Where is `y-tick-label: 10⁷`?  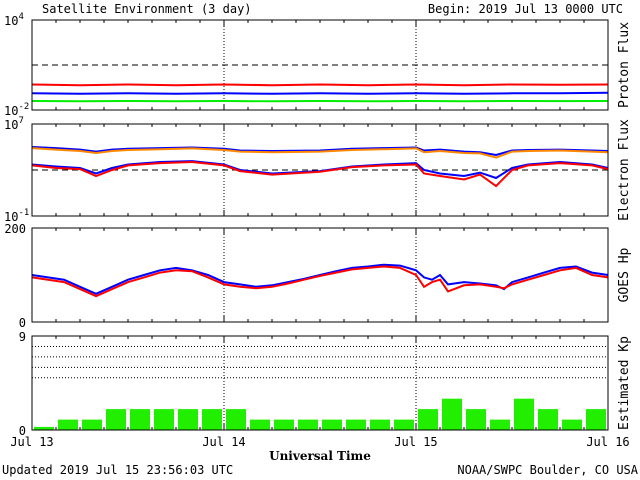
y-tick-label: 10⁷ is located at coordinates (14, 124).